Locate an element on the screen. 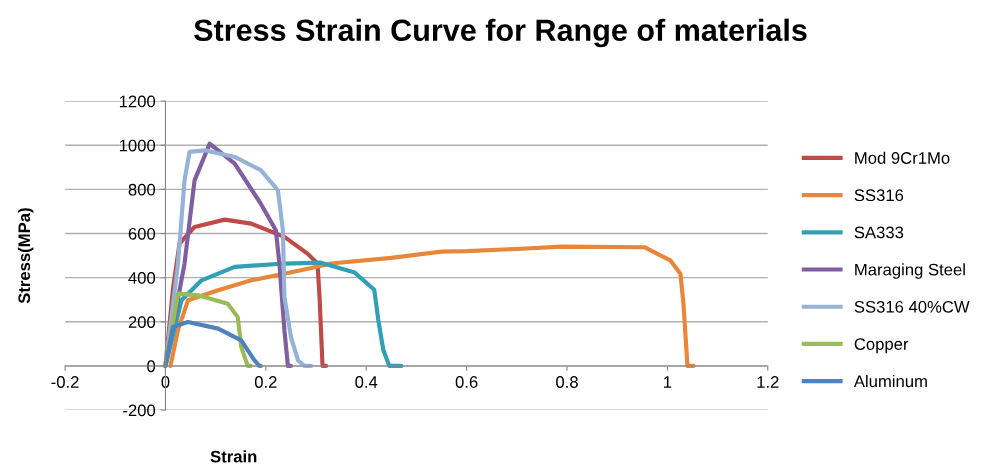  x-tick-label: 0.2 is located at coordinates (265, 382).